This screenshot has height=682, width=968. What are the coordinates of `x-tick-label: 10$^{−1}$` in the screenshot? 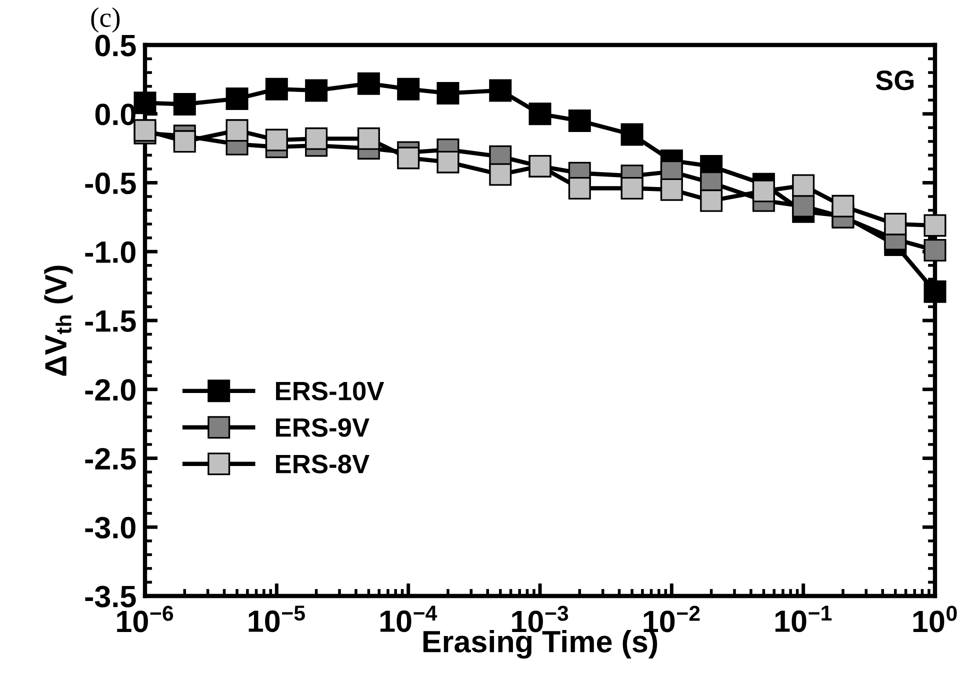 It's located at (803, 619).